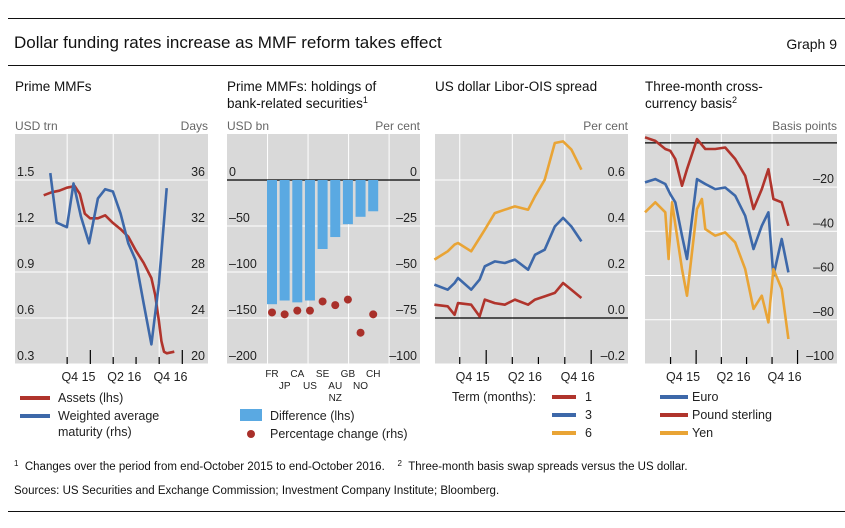 The width and height of the screenshot is (845, 528). I want to click on legend-label-term-3: 3, so click(588, 415).